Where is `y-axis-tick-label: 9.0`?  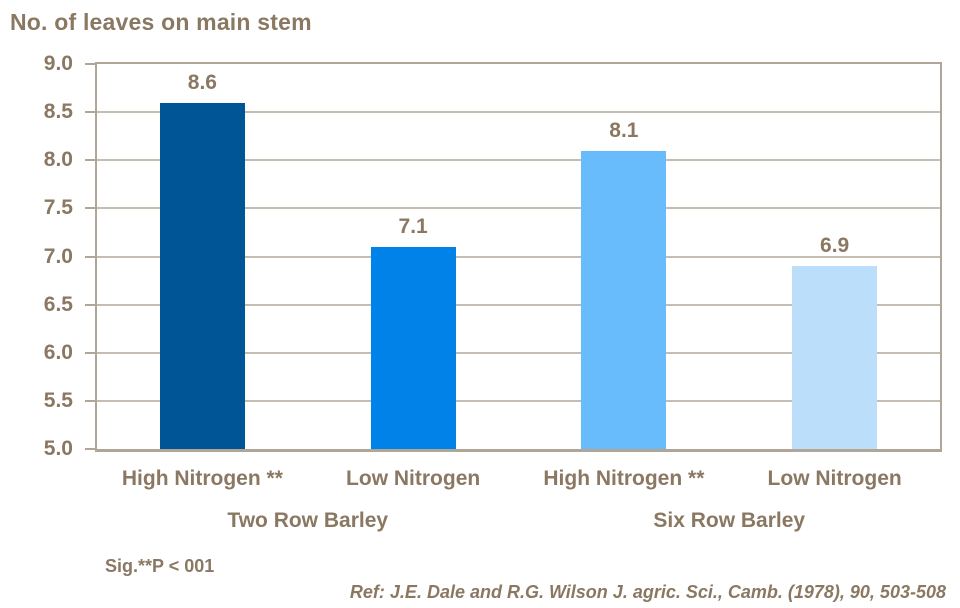 y-axis-tick-label: 9.0 is located at coordinates (58, 63).